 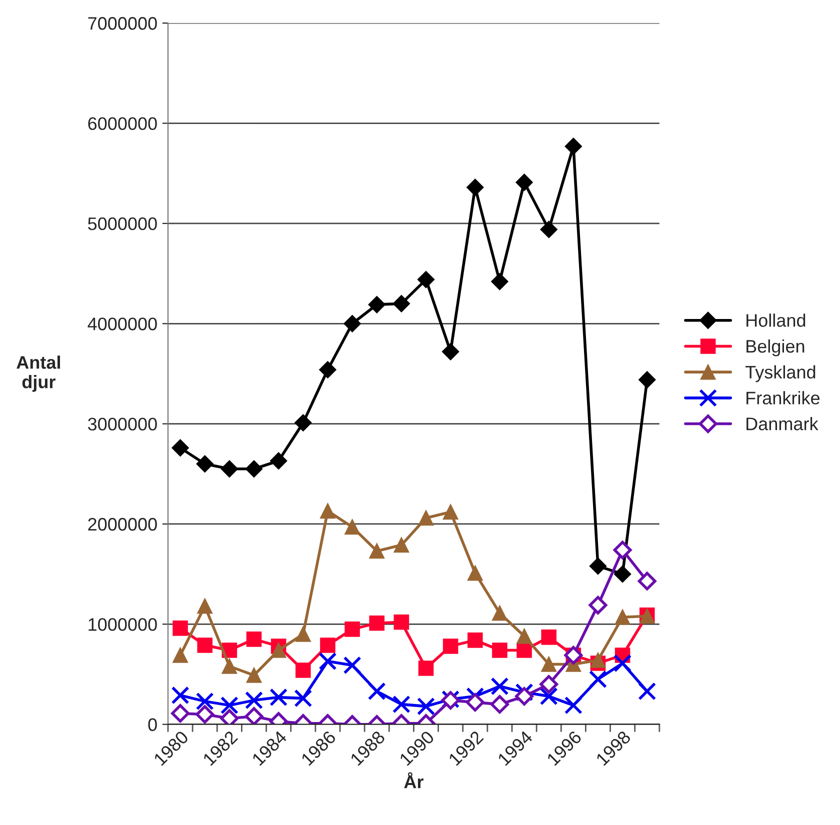 I want to click on y-tick-label: 3000000, so click(x=122, y=424).